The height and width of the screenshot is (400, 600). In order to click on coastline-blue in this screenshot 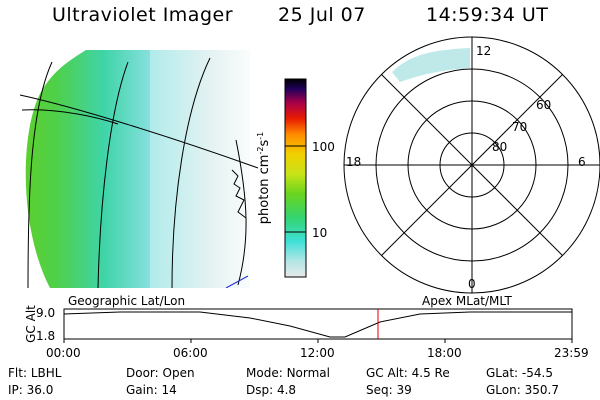, I will do `click(237, 281)`.